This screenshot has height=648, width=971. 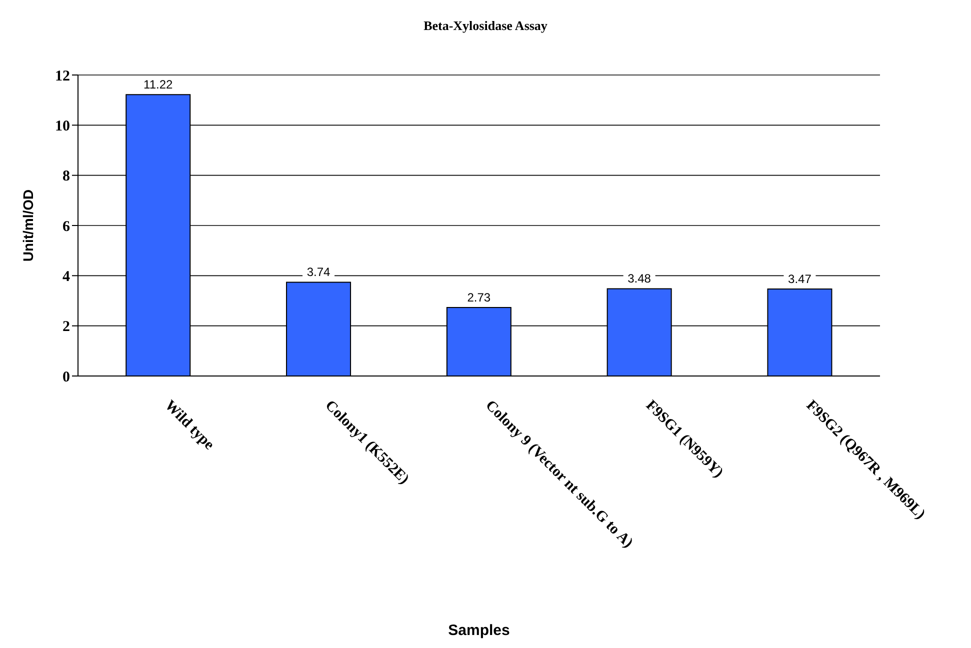 What do you see at coordinates (62, 76) in the screenshot?
I see `y-tick-label: 12` at bounding box center [62, 76].